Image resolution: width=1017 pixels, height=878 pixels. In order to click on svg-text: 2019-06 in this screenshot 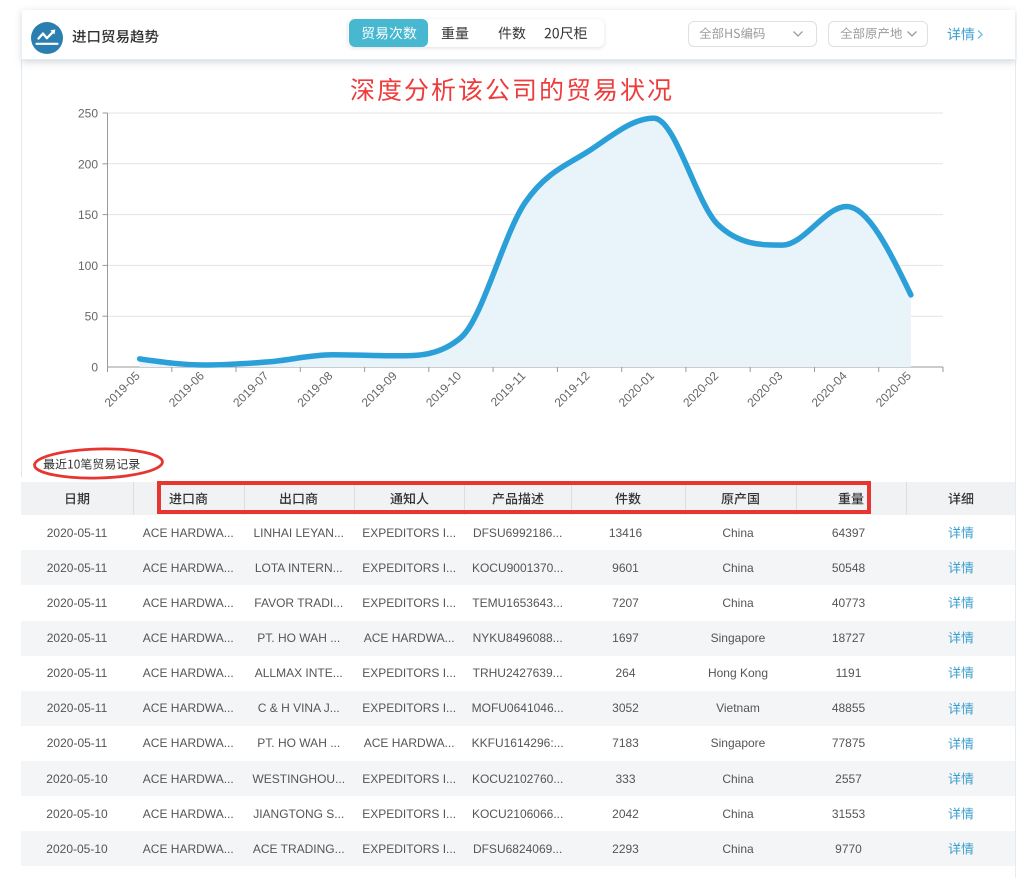, I will do `click(186, 388)`.